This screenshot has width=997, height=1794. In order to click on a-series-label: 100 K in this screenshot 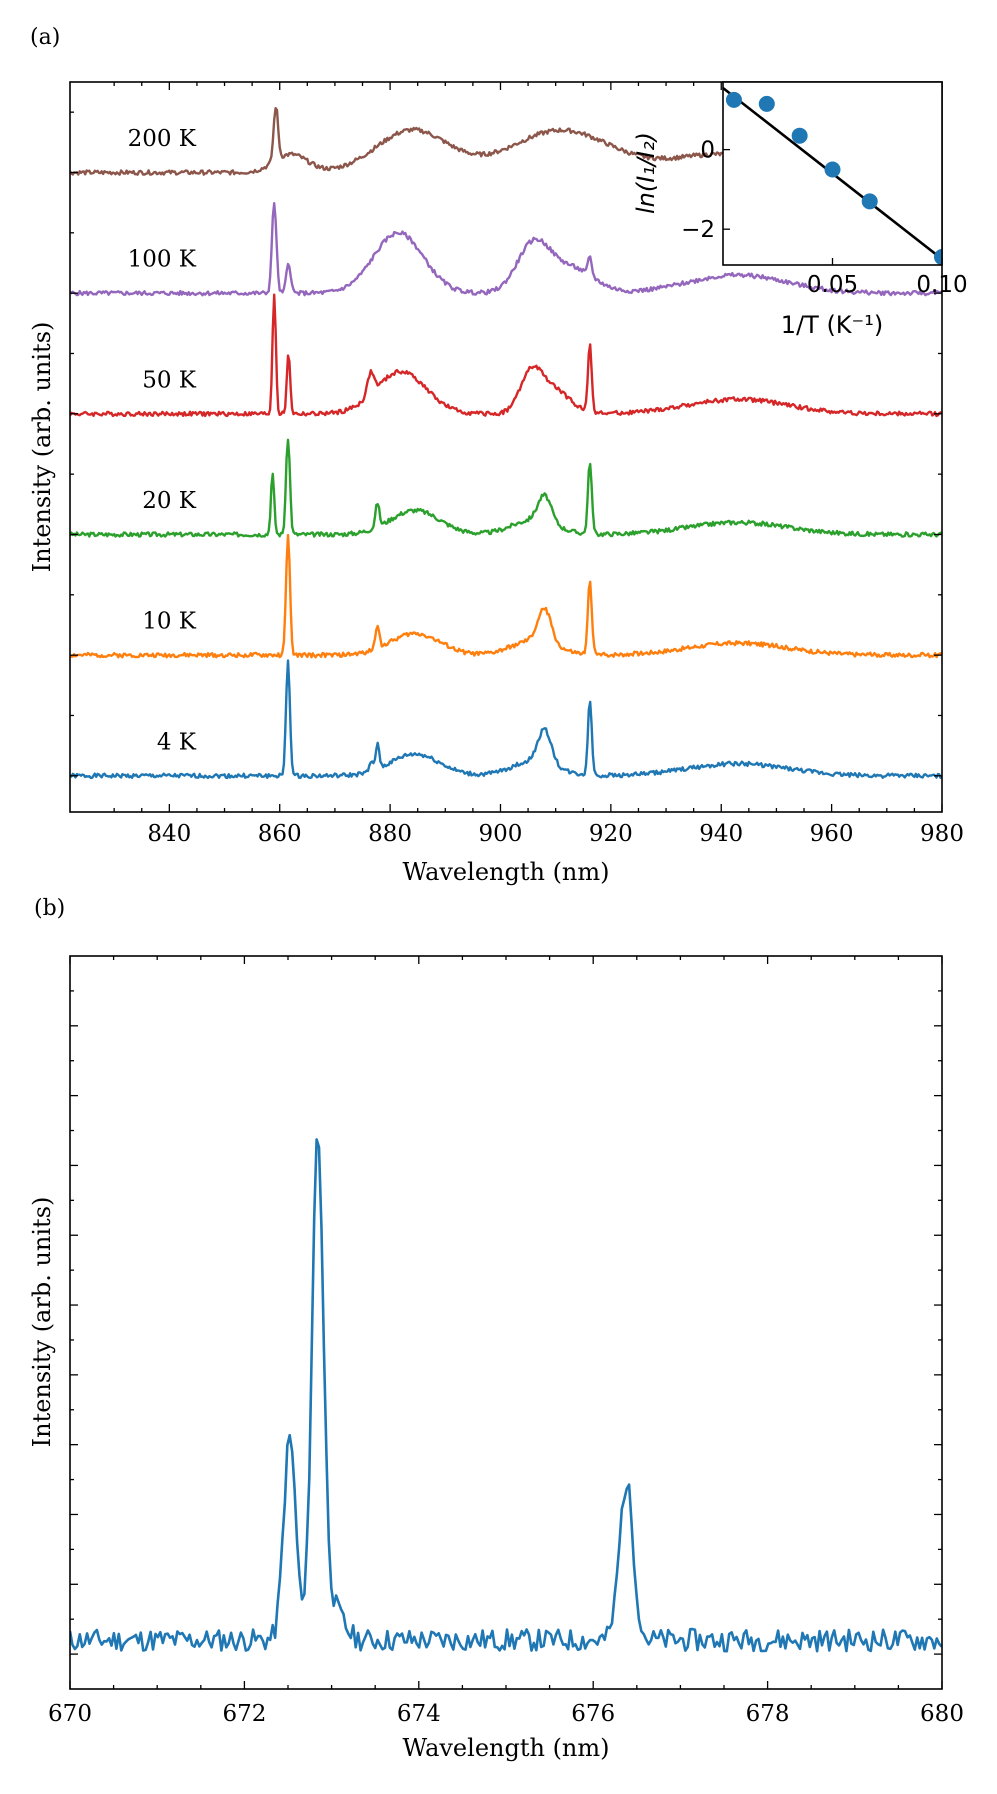, I will do `click(162, 260)`.